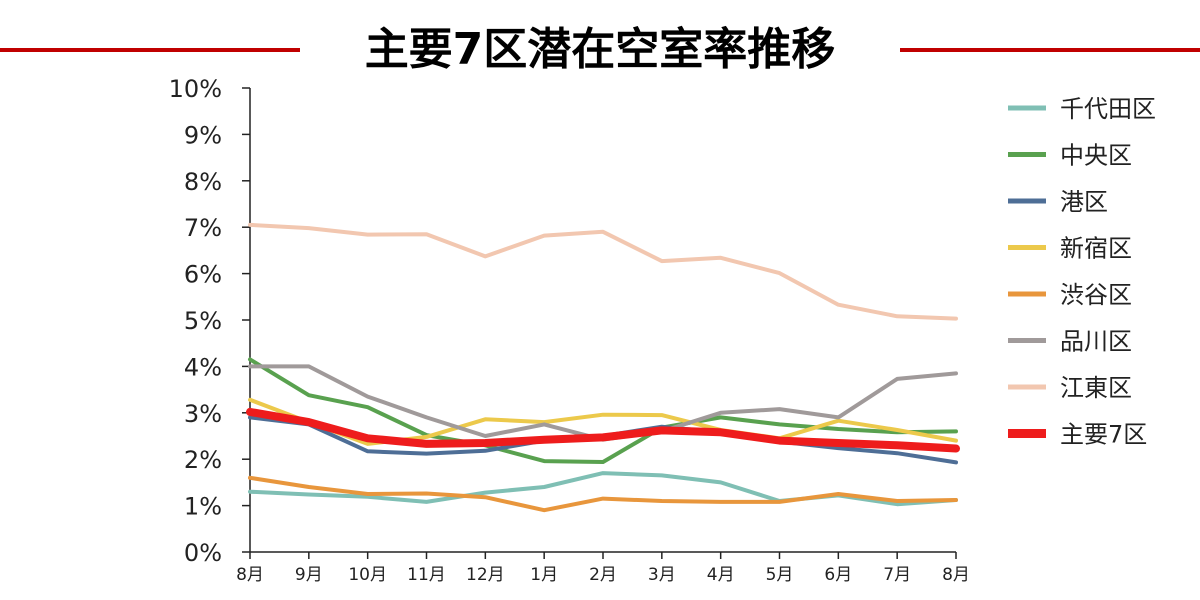  Describe the element at coordinates (544, 575) in the screenshot. I see `x-tick-label: 1月` at that location.